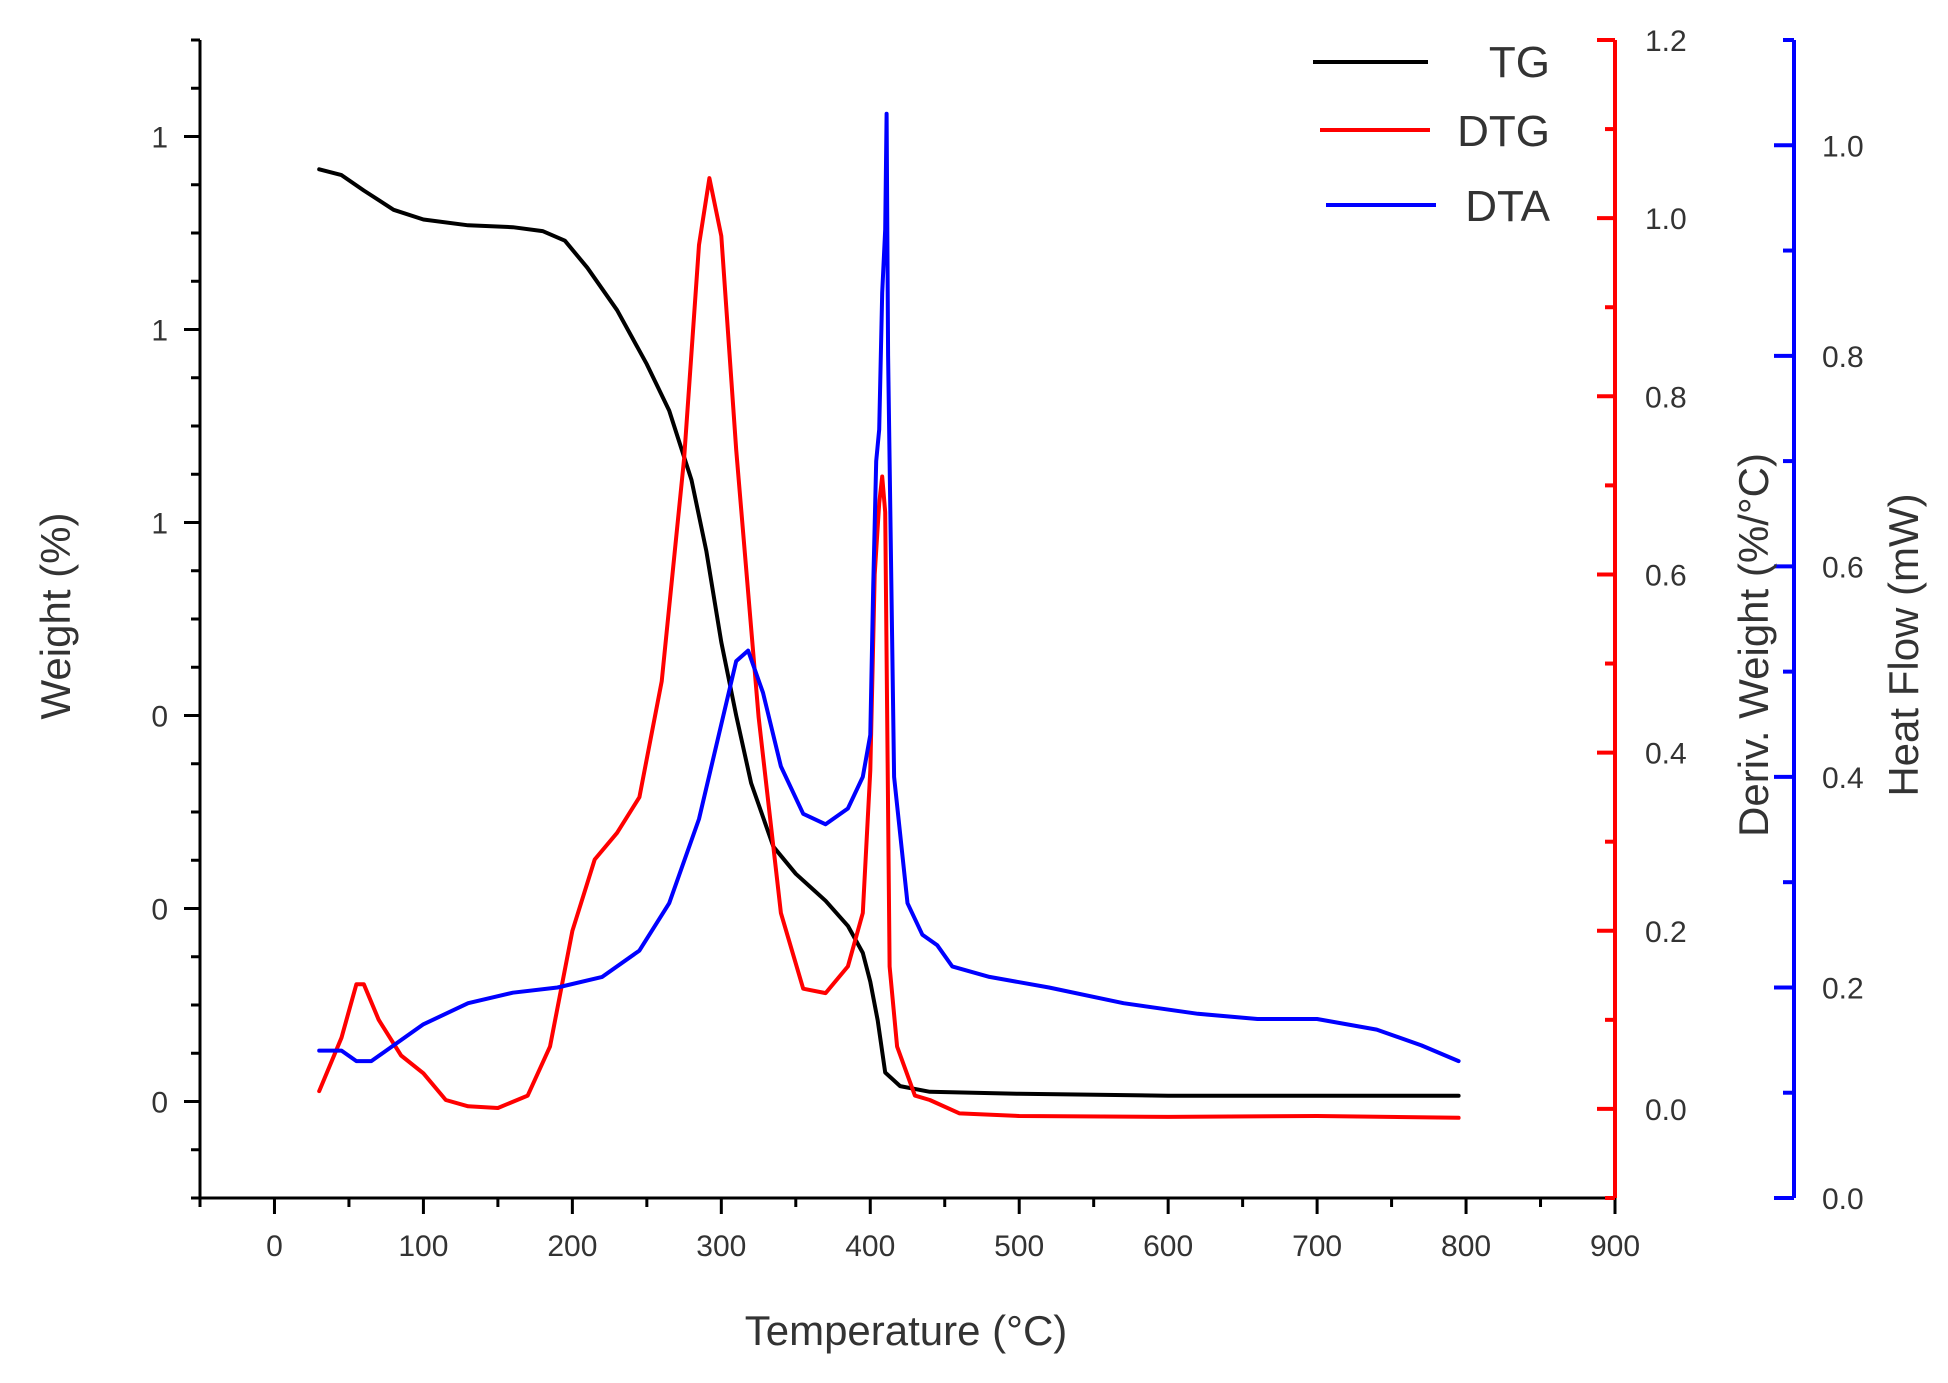  I want to click on x-tick-label: 100, so click(423, 1246).